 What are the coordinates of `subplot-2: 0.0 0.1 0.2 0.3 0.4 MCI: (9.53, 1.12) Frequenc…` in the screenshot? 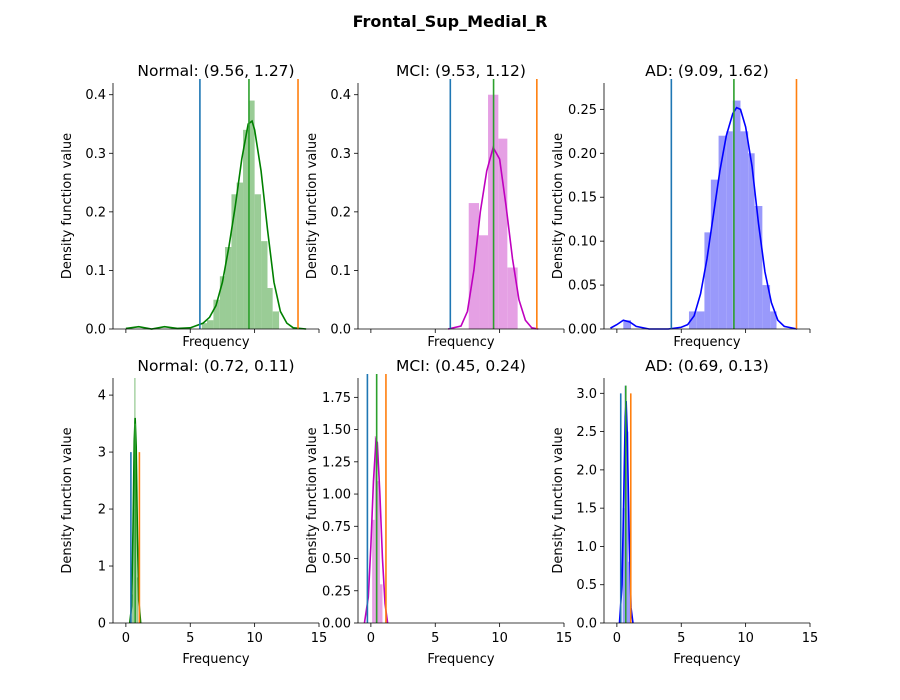 It's located at (435, 206).